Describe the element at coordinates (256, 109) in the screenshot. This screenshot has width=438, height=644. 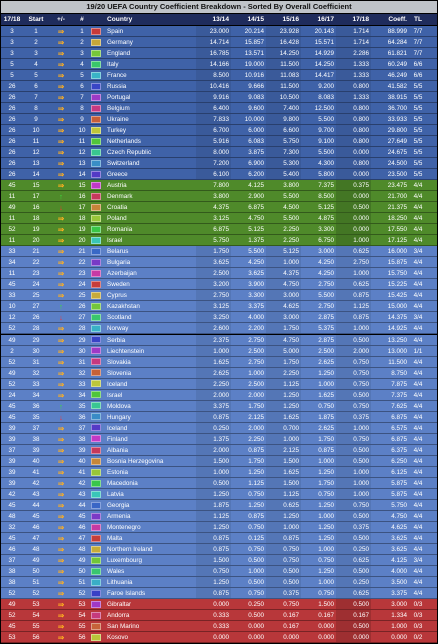
I see `cell-season: 9.600` at that location.